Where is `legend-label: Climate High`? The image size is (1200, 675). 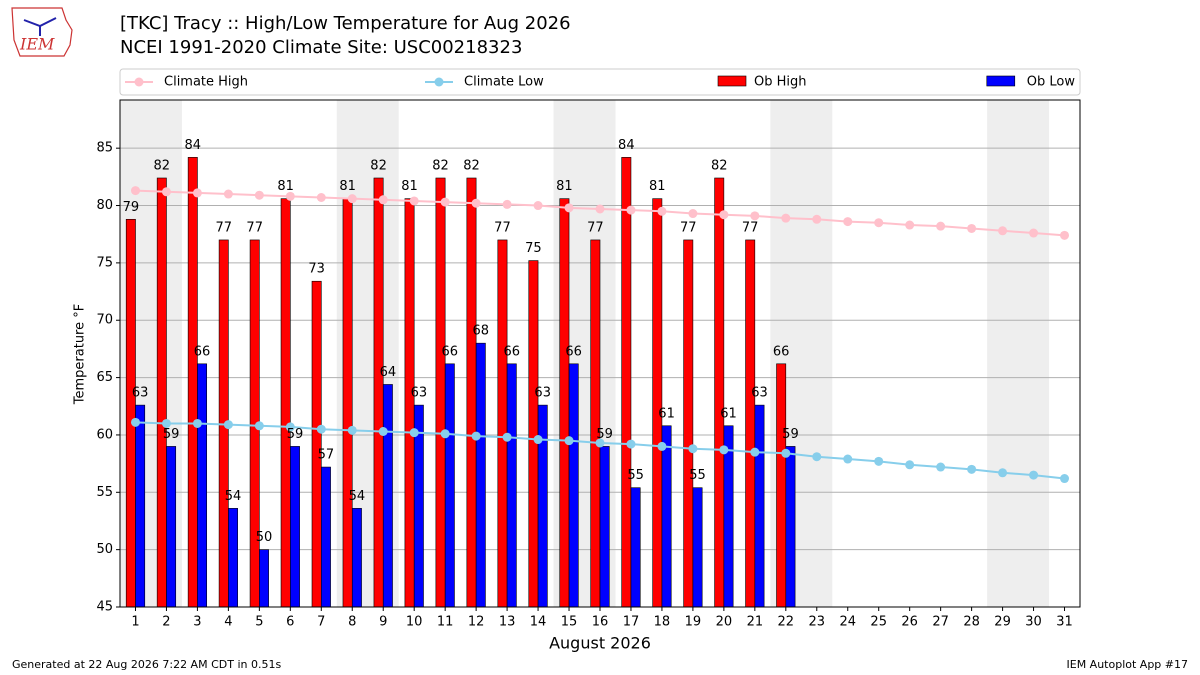 legend-label: Climate High is located at coordinates (206, 82).